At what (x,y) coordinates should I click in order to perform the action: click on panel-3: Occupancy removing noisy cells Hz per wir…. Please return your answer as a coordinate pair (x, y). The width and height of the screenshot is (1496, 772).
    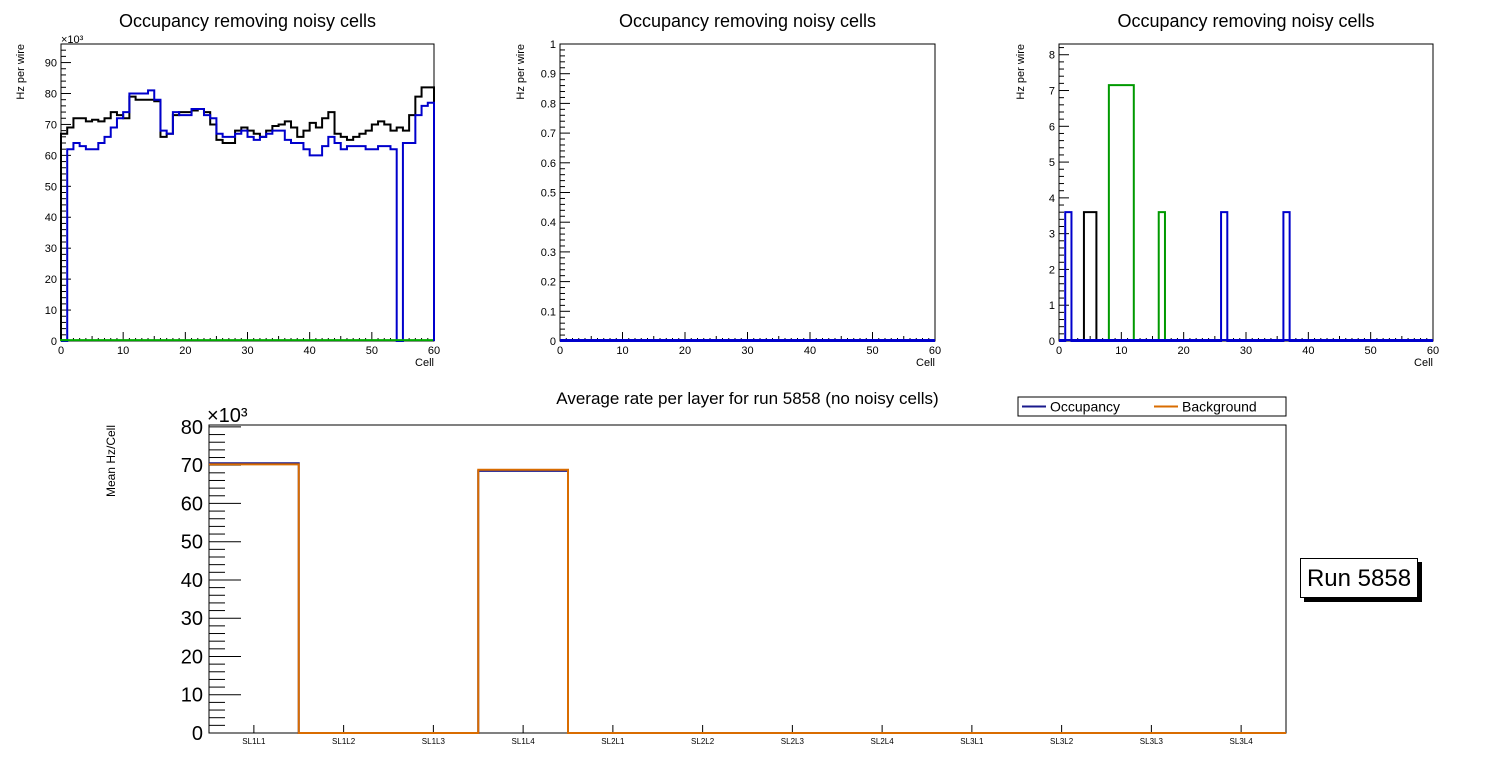
    Looking at the image, I should click on (1227, 190).